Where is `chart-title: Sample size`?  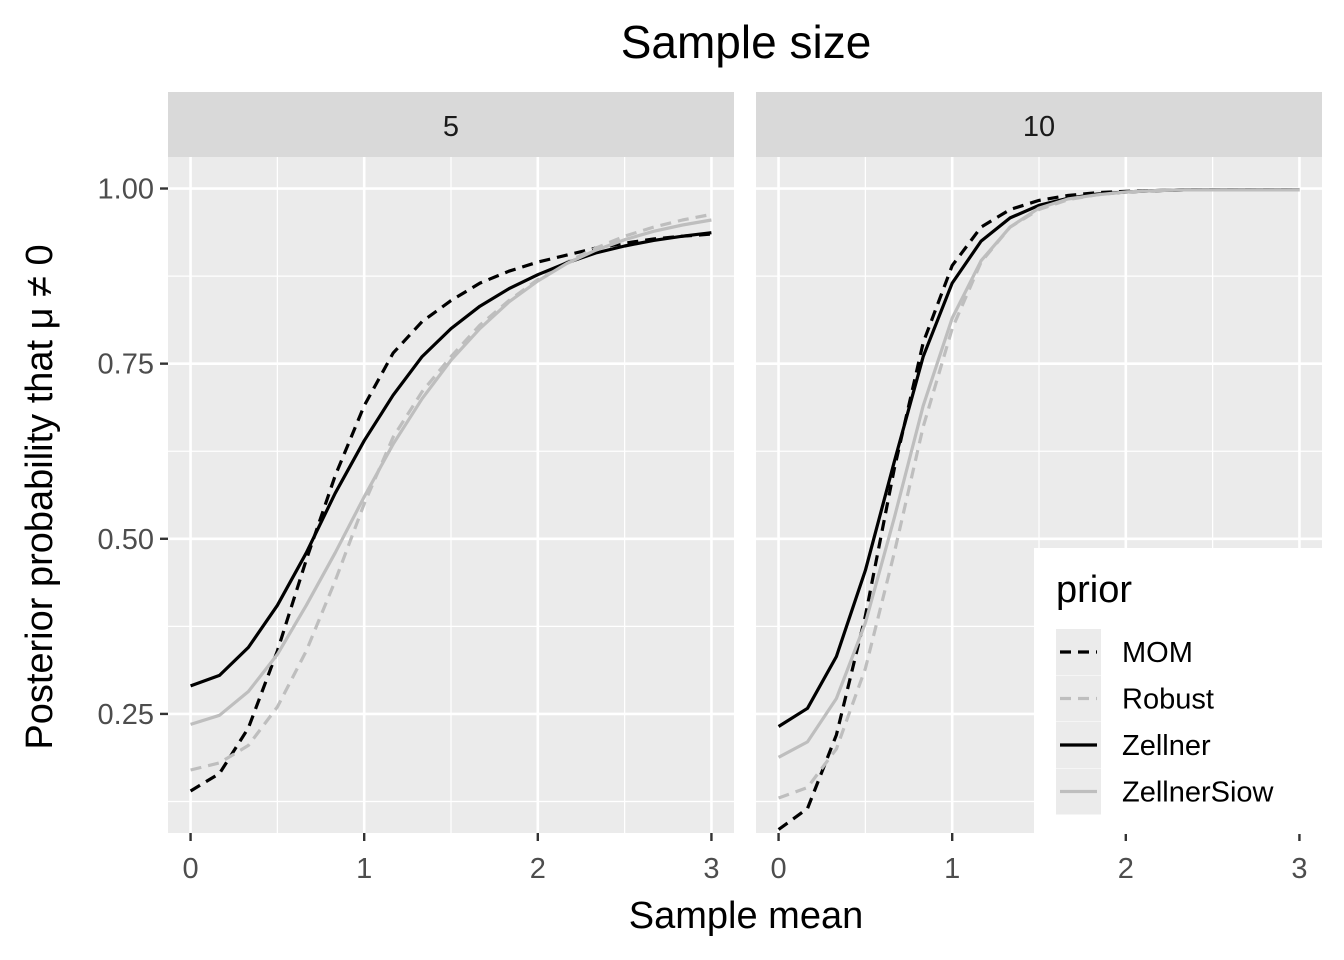 chart-title: Sample size is located at coordinates (746, 42).